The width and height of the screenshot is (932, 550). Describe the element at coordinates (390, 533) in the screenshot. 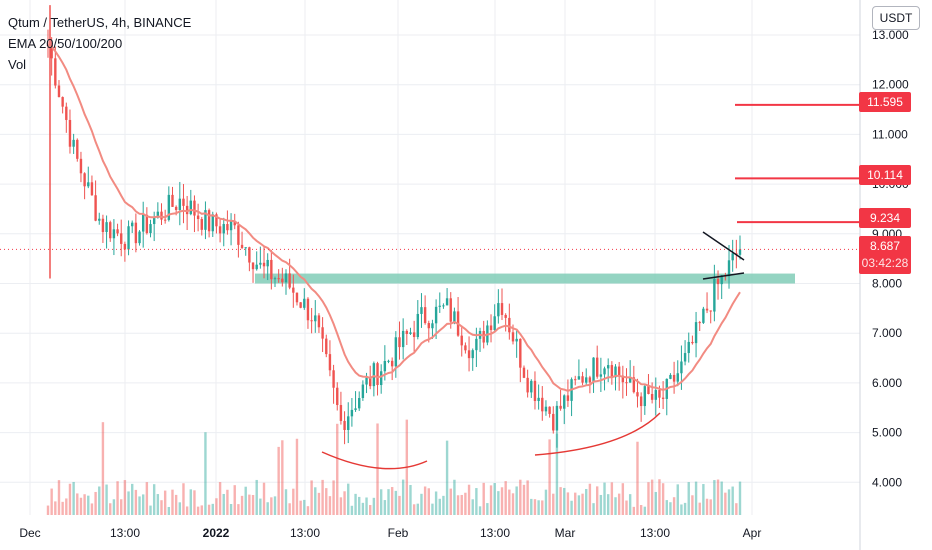

I see `time-axis: Dec 13:00 2022 13:00 Feb 13:00 Mar 13:00 Apr` at that location.